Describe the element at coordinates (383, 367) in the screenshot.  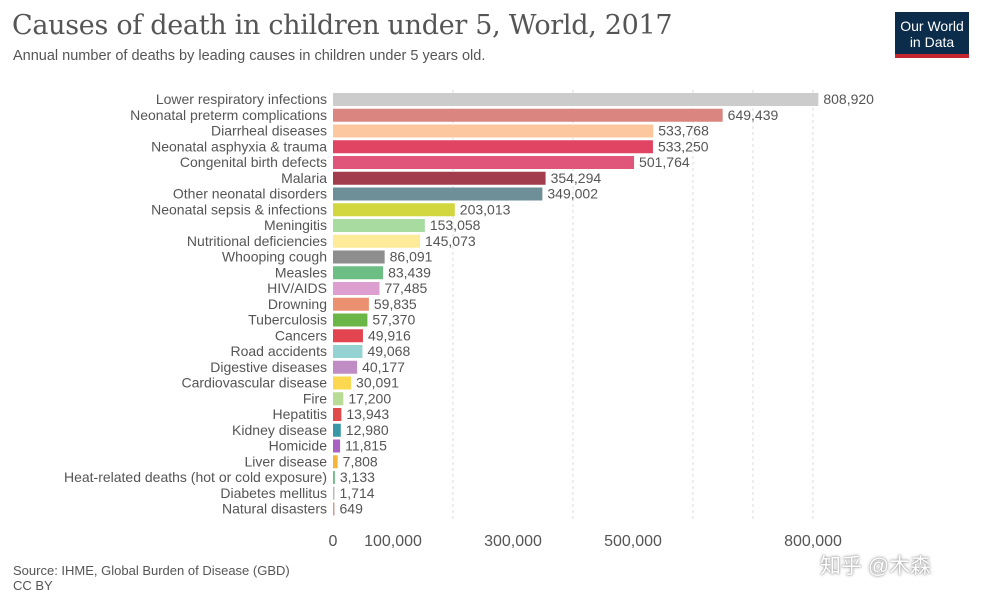
I see `value-label: 40,177` at that location.